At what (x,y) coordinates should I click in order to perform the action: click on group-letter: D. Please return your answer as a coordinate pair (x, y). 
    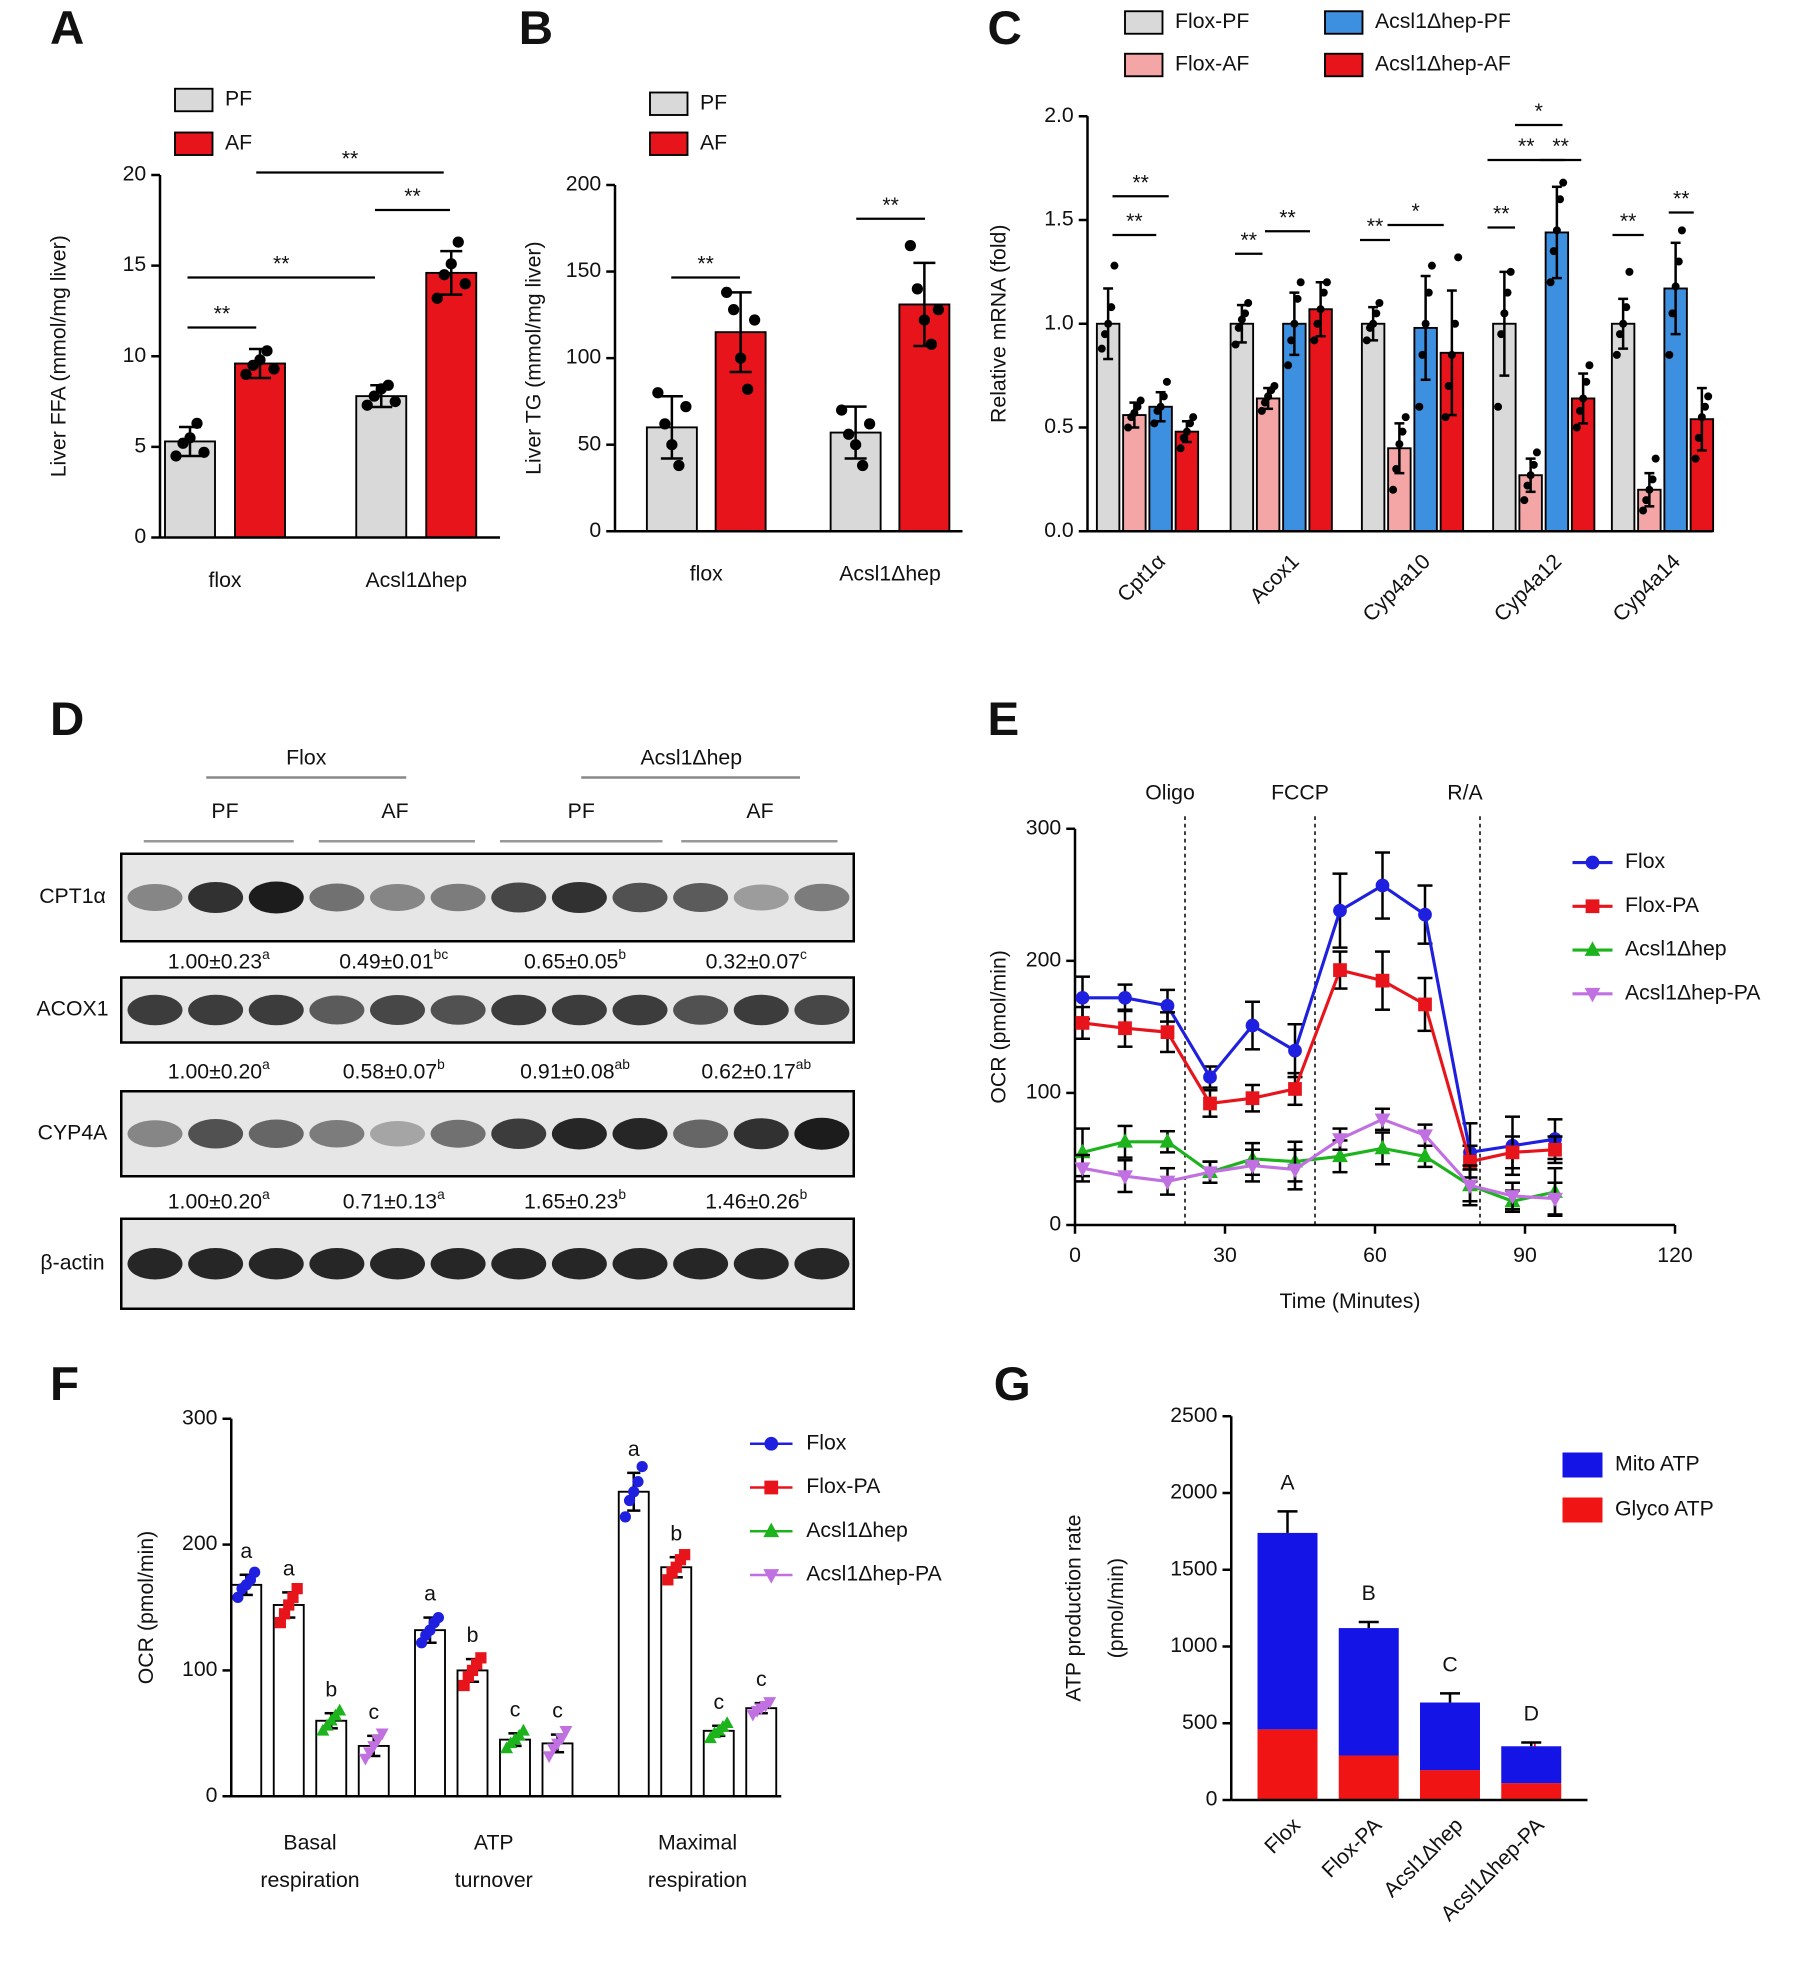
    Looking at the image, I should click on (1531, 1714).